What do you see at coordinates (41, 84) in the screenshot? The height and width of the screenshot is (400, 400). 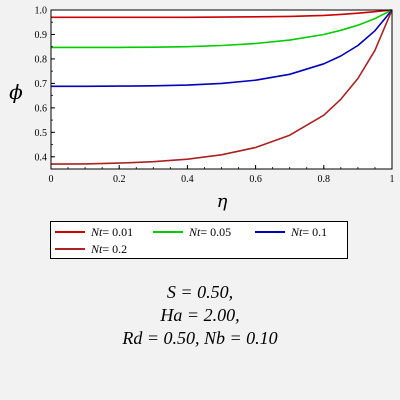 I see `y-tick-label: 0.7` at bounding box center [41, 84].